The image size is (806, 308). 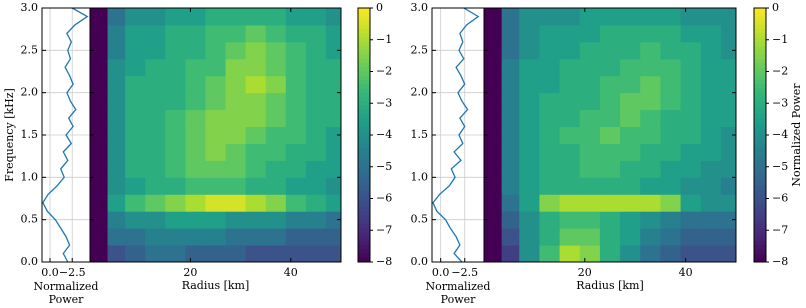 I want to click on x-axis-label: Normalized Power, so click(x=66, y=293).